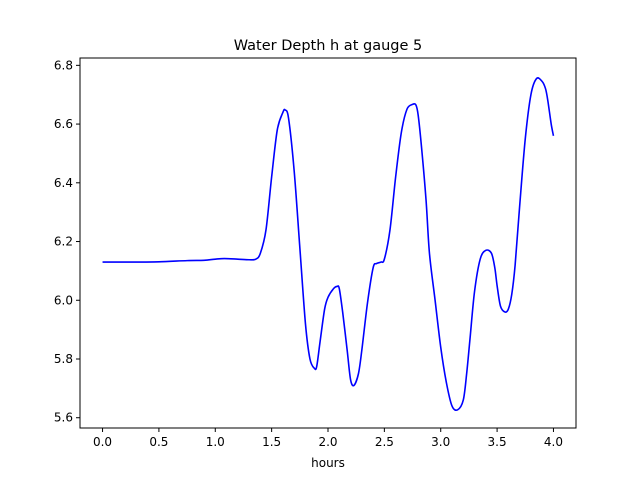 Image resolution: width=640 pixels, height=480 pixels. What do you see at coordinates (63, 242) in the screenshot?
I see `y-tick-label: 6.2` at bounding box center [63, 242].